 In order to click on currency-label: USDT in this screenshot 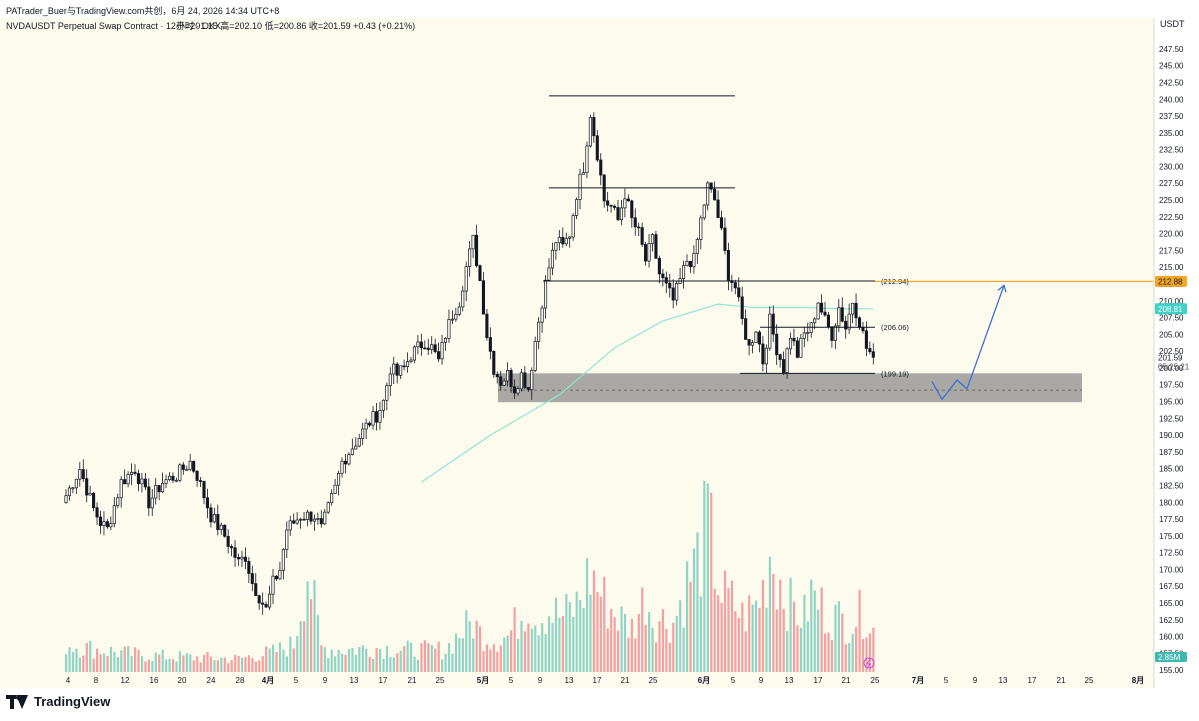, I will do `click(1172, 24)`.